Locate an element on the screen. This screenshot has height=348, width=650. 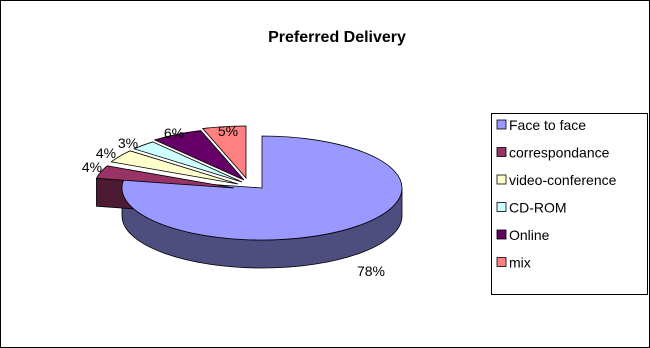
slice-face-to-face is located at coordinates (262, 188).